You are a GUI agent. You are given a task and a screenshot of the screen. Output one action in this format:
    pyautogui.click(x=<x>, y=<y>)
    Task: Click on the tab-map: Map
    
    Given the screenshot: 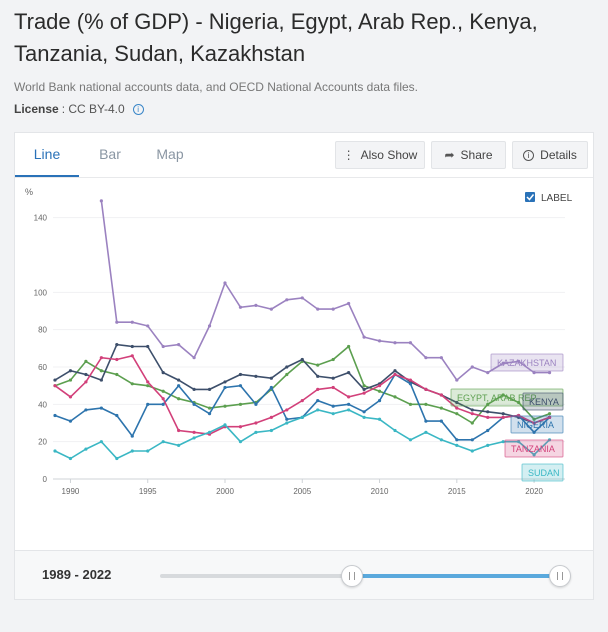 What is the action you would take?
    pyautogui.click(x=170, y=154)
    